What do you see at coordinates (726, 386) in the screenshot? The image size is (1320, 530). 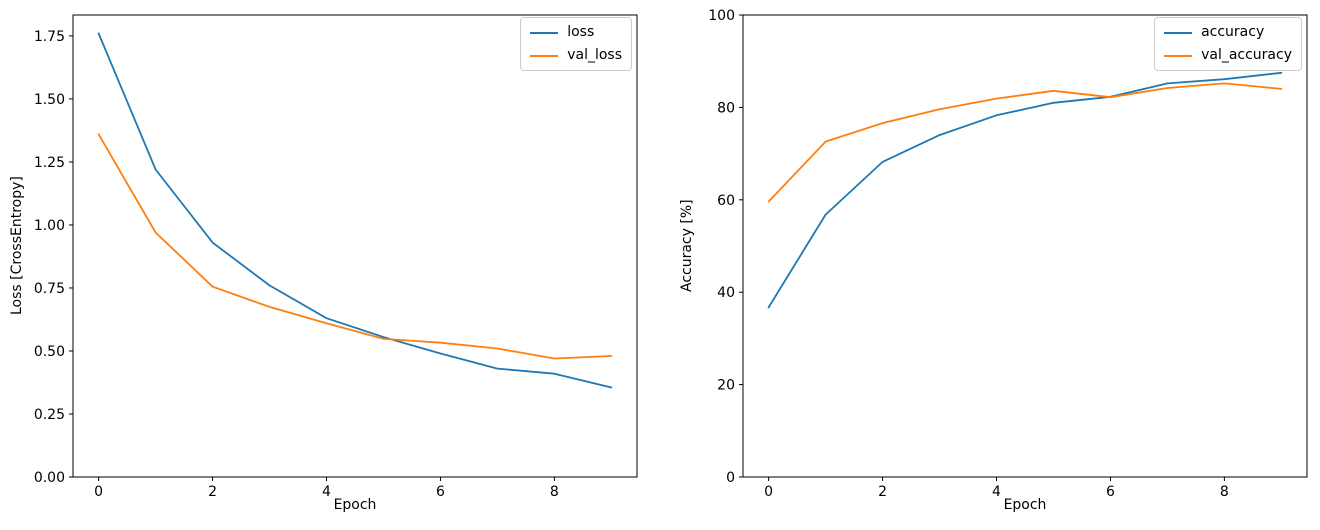 I see `y-tick-label: 20` at bounding box center [726, 386].